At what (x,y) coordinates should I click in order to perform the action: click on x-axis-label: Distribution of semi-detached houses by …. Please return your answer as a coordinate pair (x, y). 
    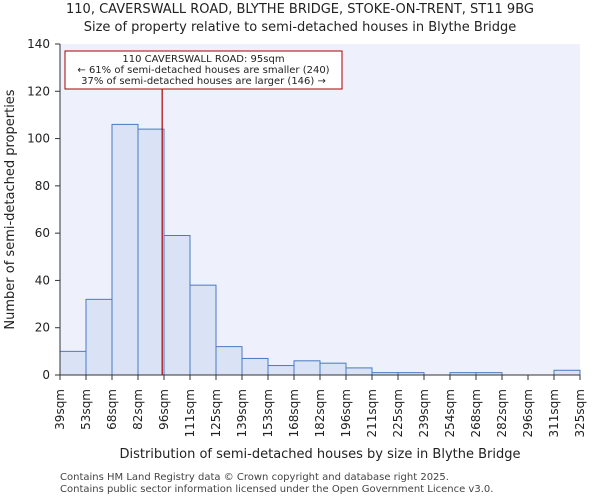
    Looking at the image, I should click on (319, 454).